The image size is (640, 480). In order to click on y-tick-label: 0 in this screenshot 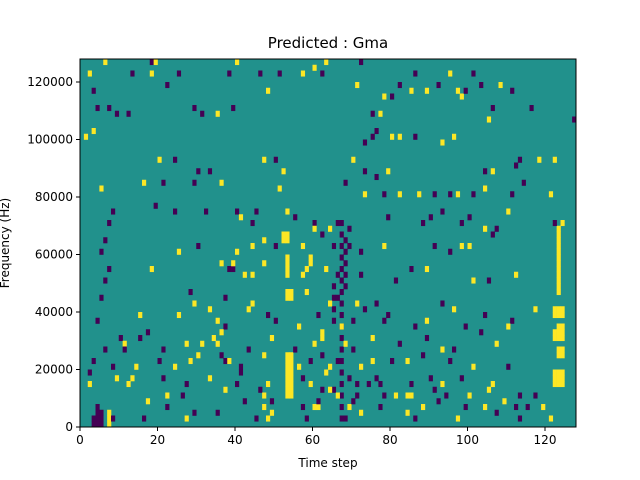, I will do `click(69, 427)`.